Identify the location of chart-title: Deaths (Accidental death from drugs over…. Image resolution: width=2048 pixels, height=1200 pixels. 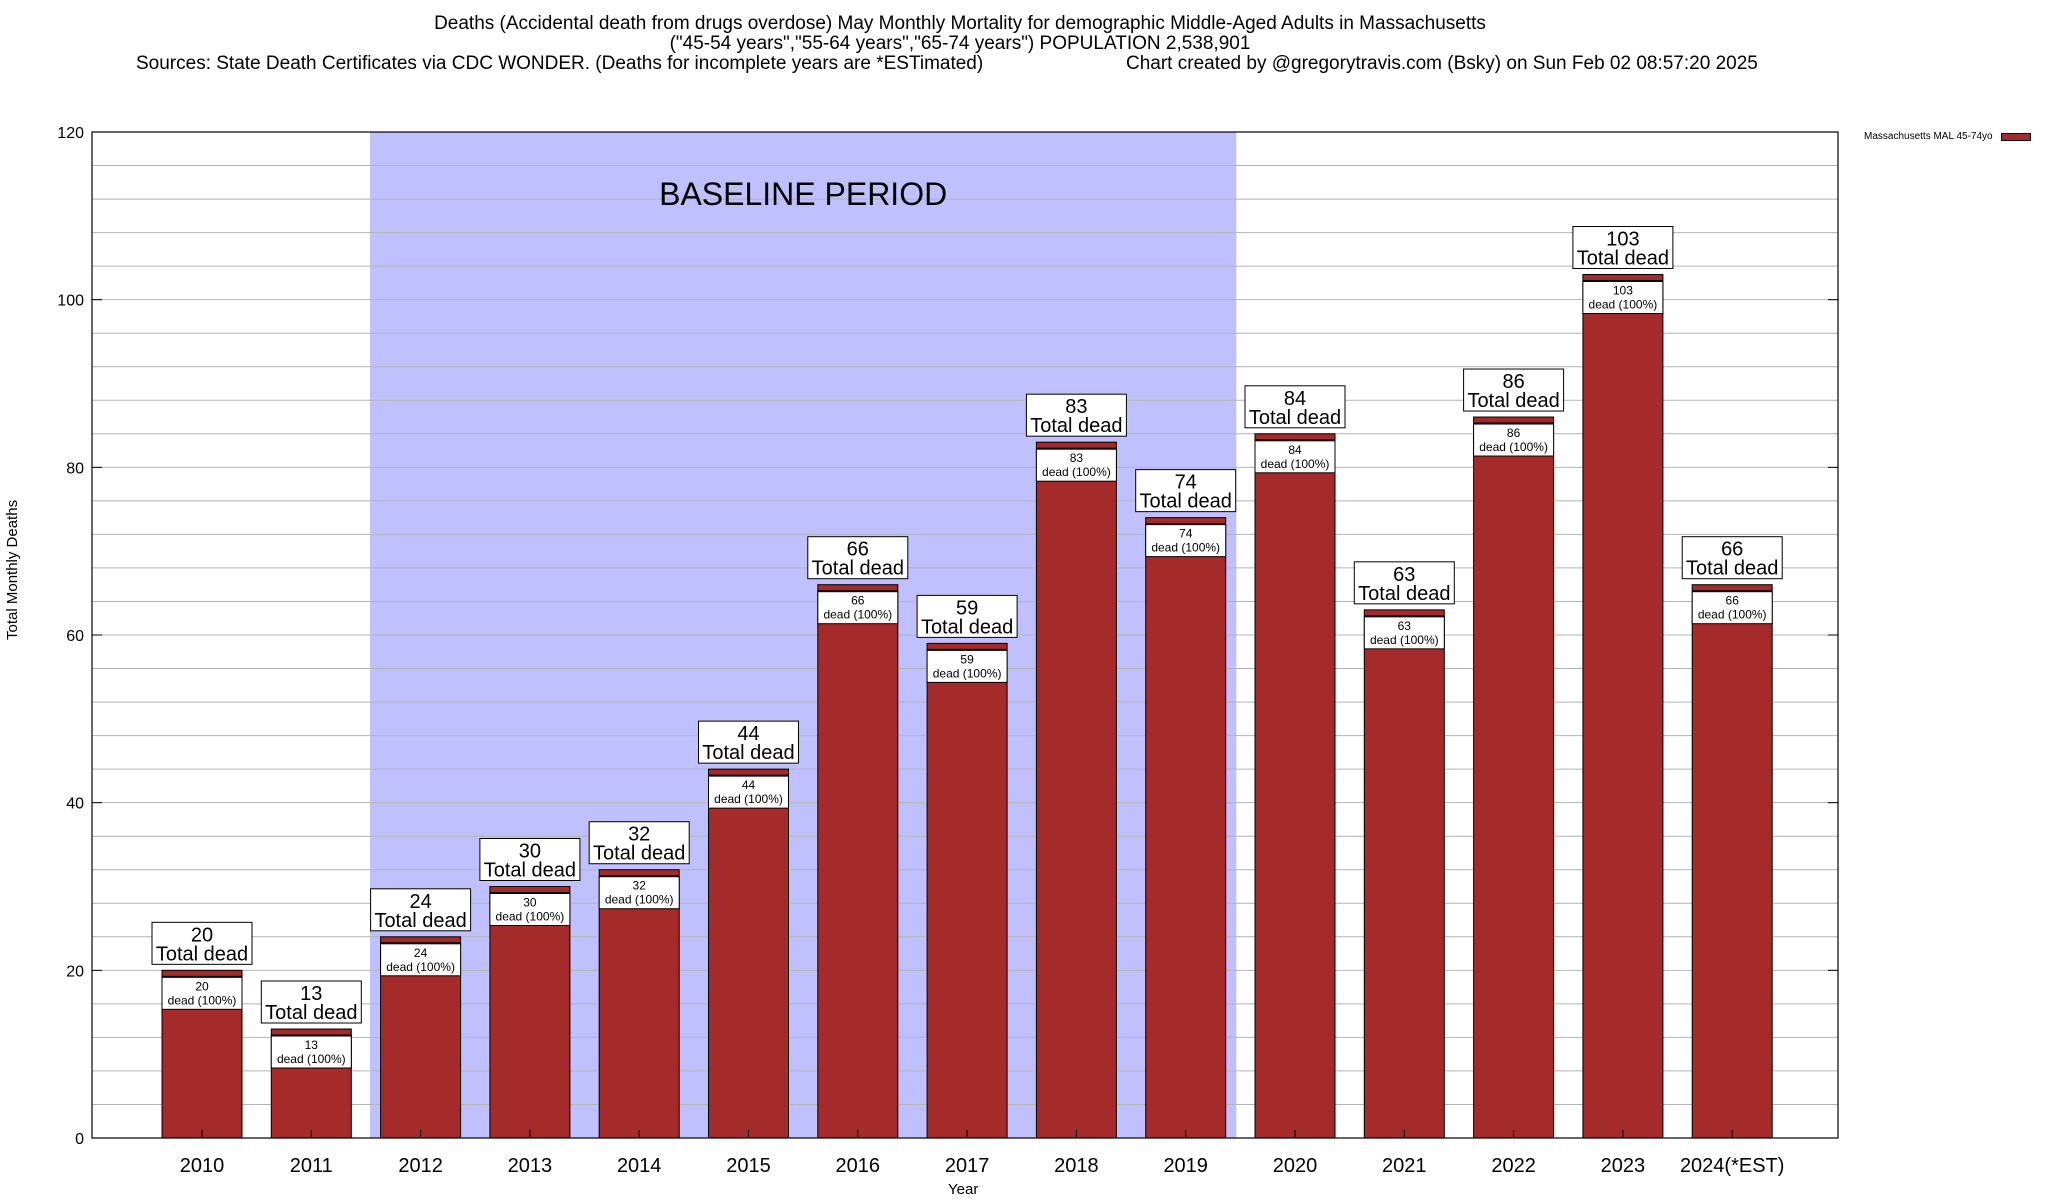
(960, 23).